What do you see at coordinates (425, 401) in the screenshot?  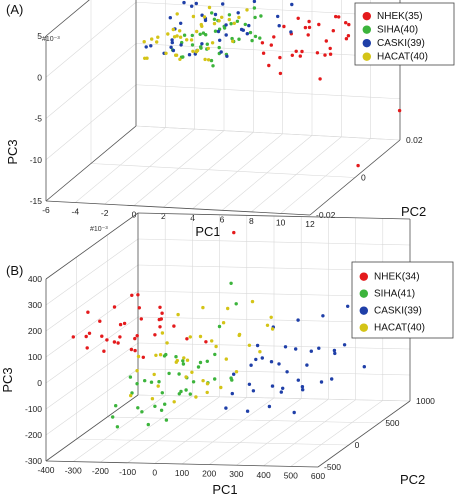 I see `y-tick-label: 1000` at bounding box center [425, 401].